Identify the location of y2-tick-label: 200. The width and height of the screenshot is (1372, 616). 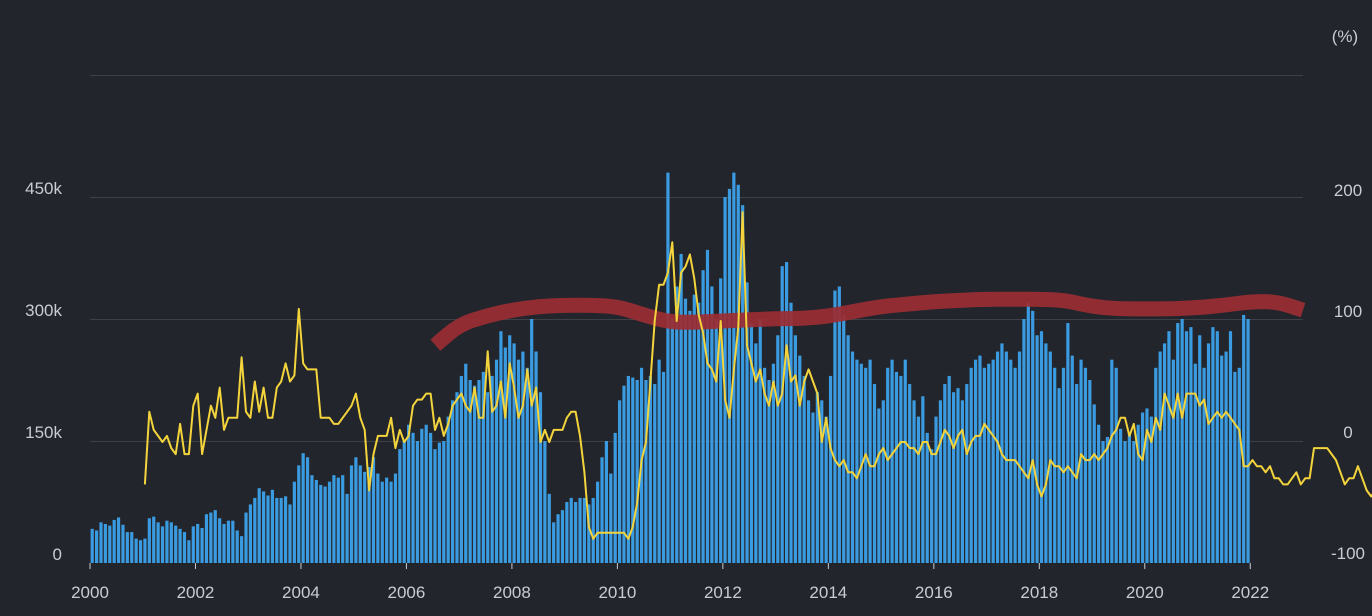
(1348, 190).